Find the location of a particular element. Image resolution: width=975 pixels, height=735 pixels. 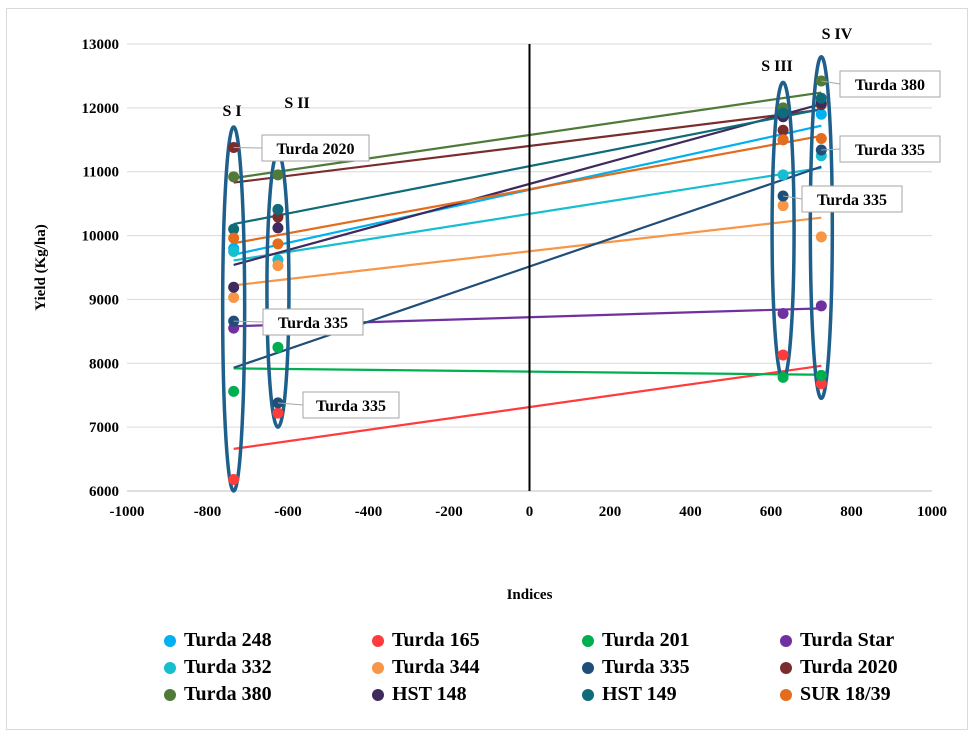

y-tick-label: 10000 is located at coordinates (101, 237).